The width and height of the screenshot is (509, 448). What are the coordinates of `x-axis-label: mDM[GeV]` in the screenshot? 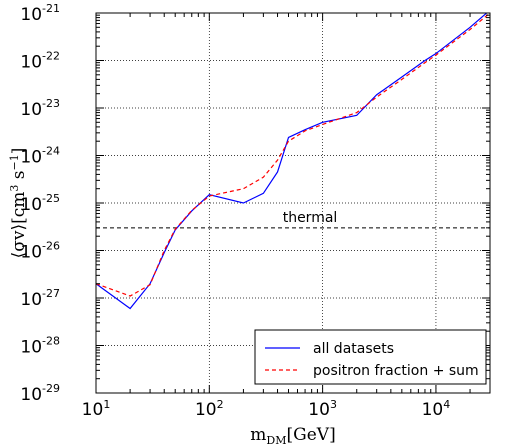 It's located at (292, 436).